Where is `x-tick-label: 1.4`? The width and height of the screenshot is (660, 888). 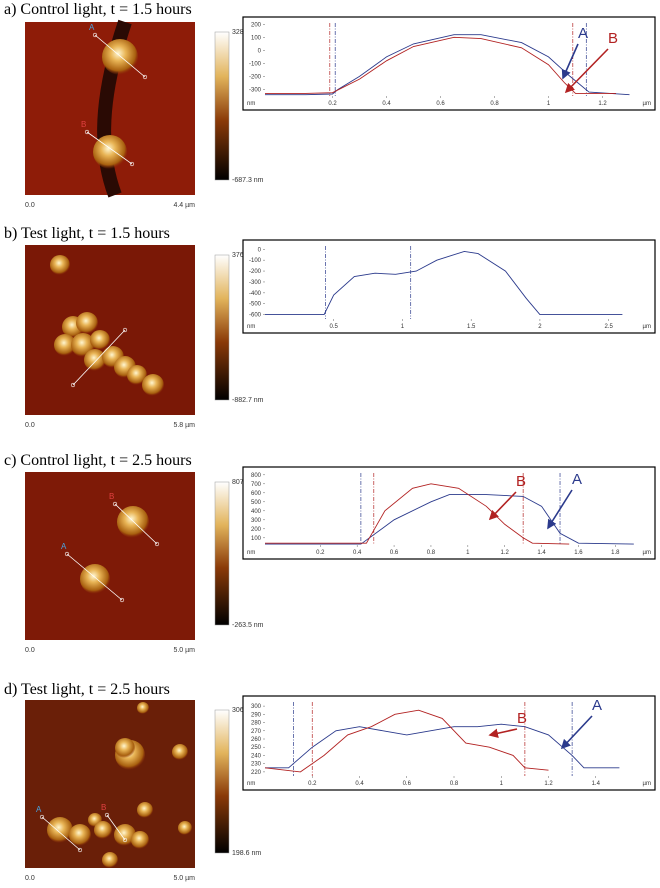 x-tick-label: 1.4 is located at coordinates (541, 553).